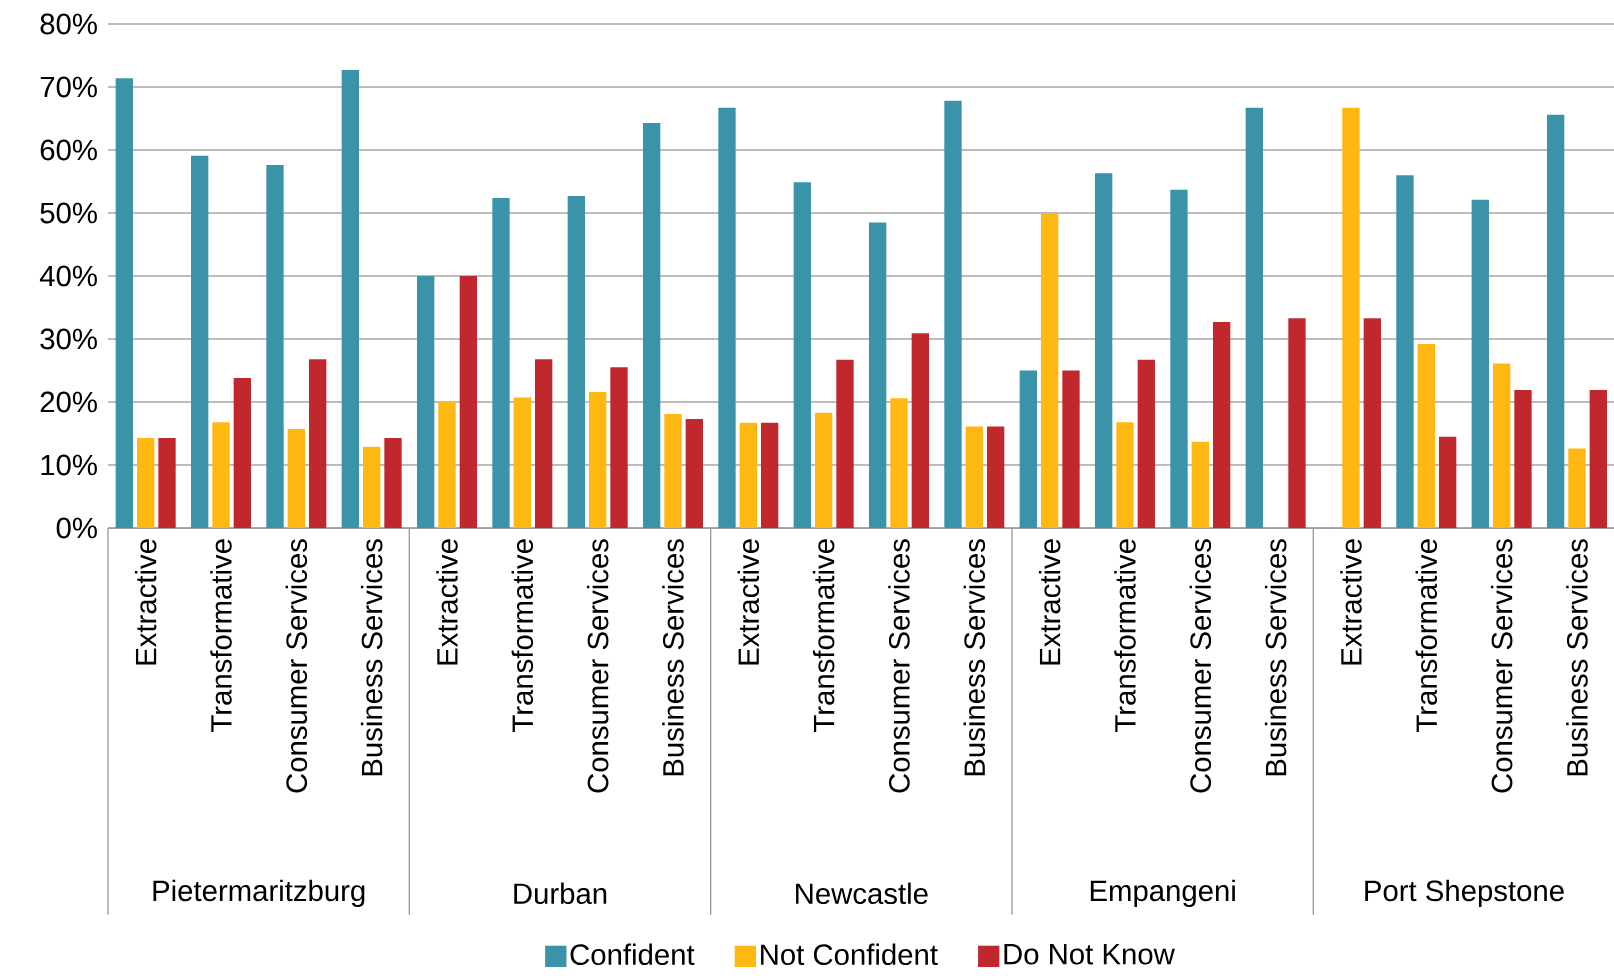  Describe the element at coordinates (259, 893) in the screenshot. I see `text: Pietermaritzburg` at that location.